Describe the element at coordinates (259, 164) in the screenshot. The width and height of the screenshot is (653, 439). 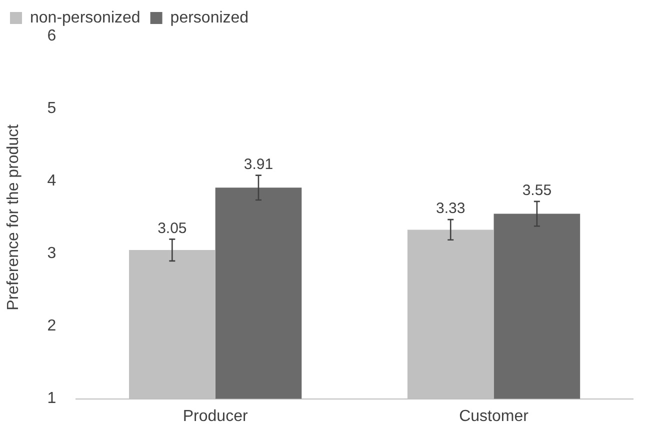
I see `data-label: 3.91` at that location.